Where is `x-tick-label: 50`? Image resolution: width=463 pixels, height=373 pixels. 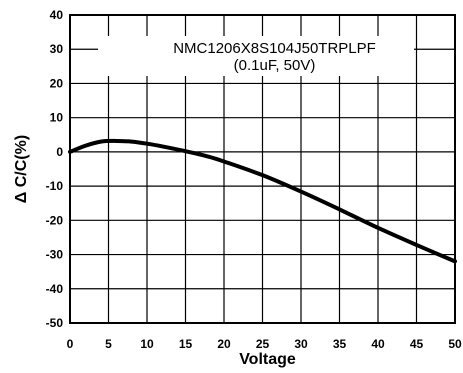 x-tick-label: 50 is located at coordinates (455, 344).